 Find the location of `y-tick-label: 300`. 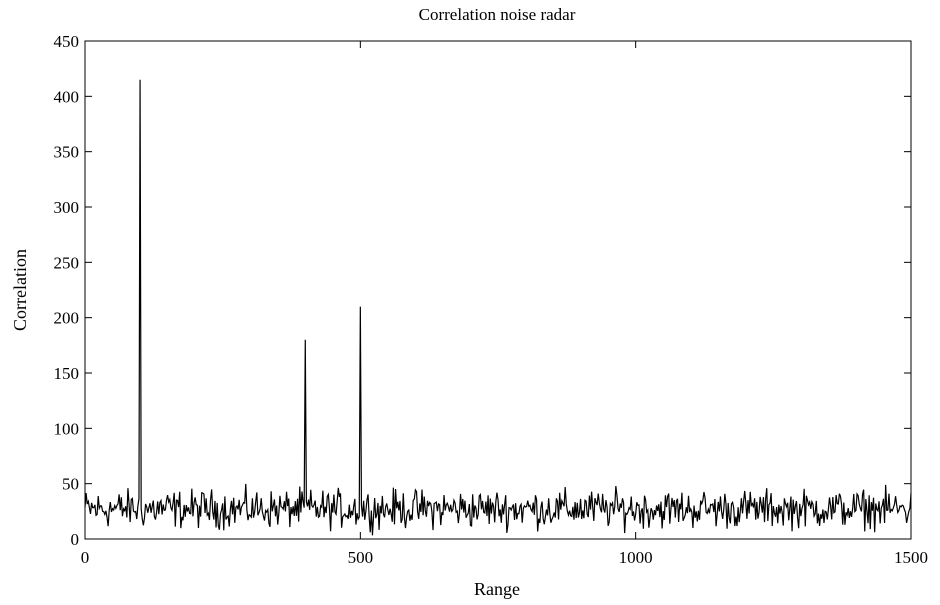

y-tick-label: 300 is located at coordinates (67, 207).